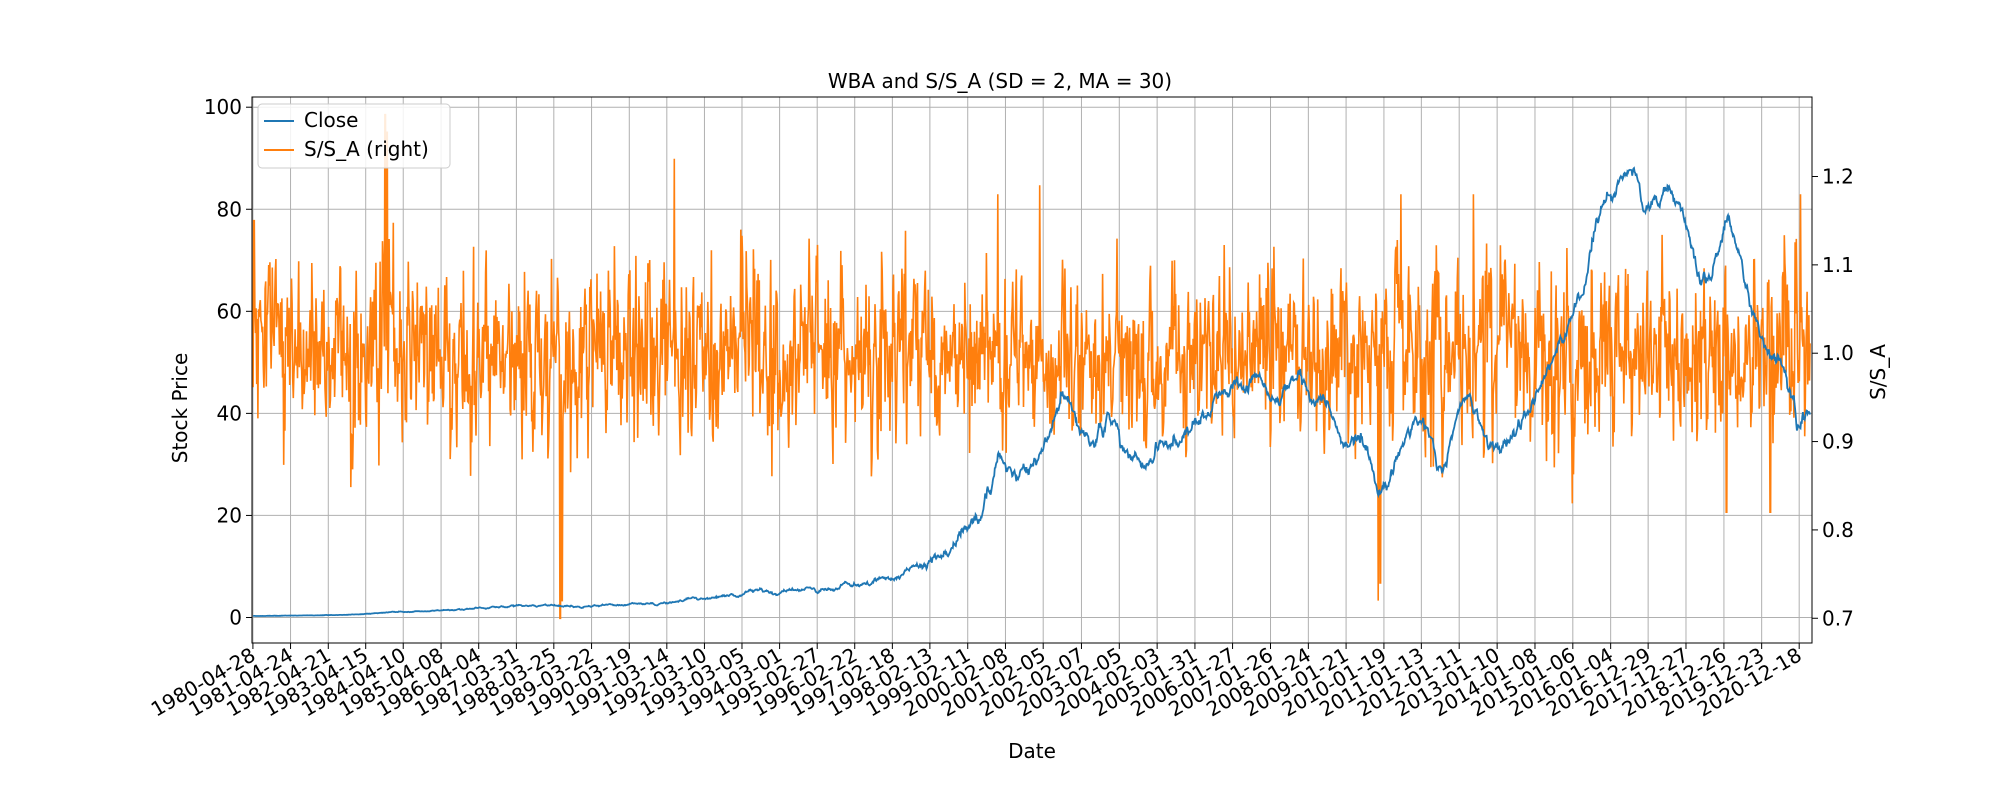 Image resolution: width=2000 pixels, height=800 pixels. I want to click on y-tick-label: 0, so click(235, 617).